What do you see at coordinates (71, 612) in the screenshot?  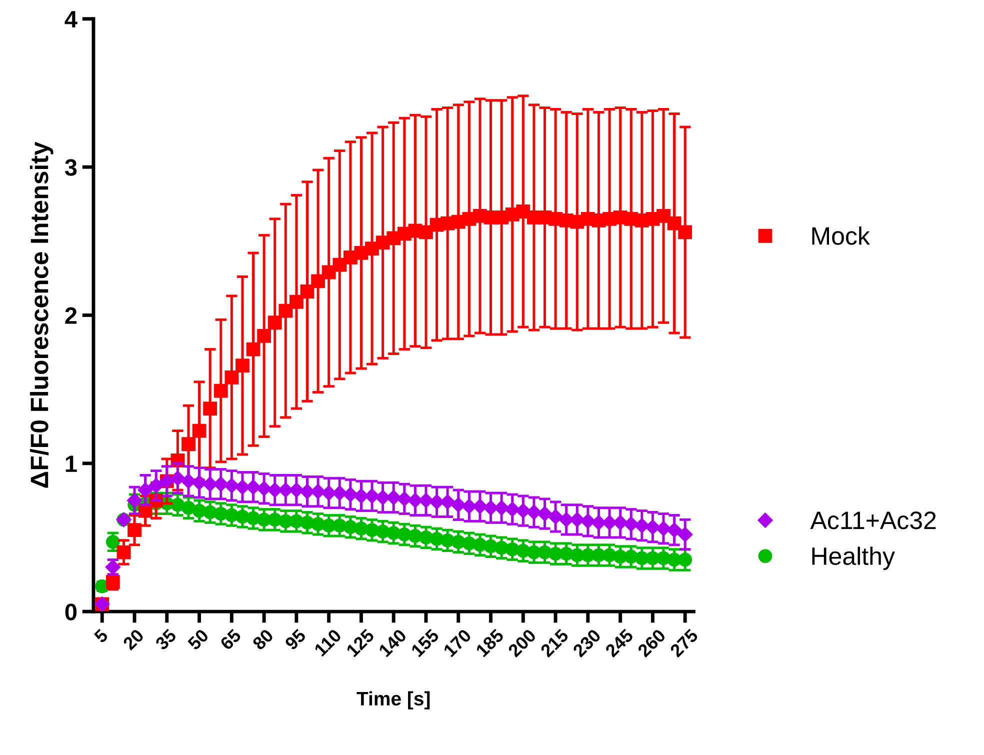 I see `y-tick-label: 0` at bounding box center [71, 612].